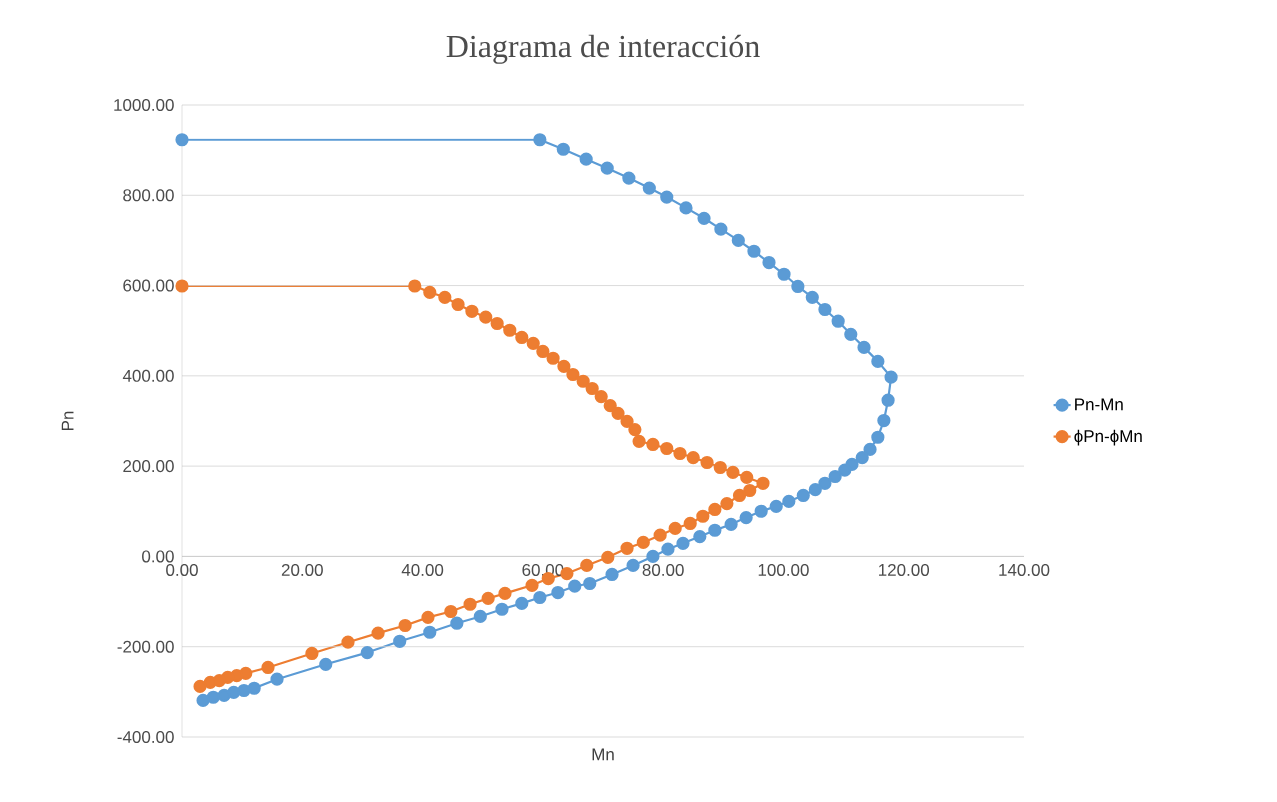 This screenshot has width=1277, height=802. Describe the element at coordinates (145, 646) in the screenshot. I see `y-tick-label: -200.00` at that location.